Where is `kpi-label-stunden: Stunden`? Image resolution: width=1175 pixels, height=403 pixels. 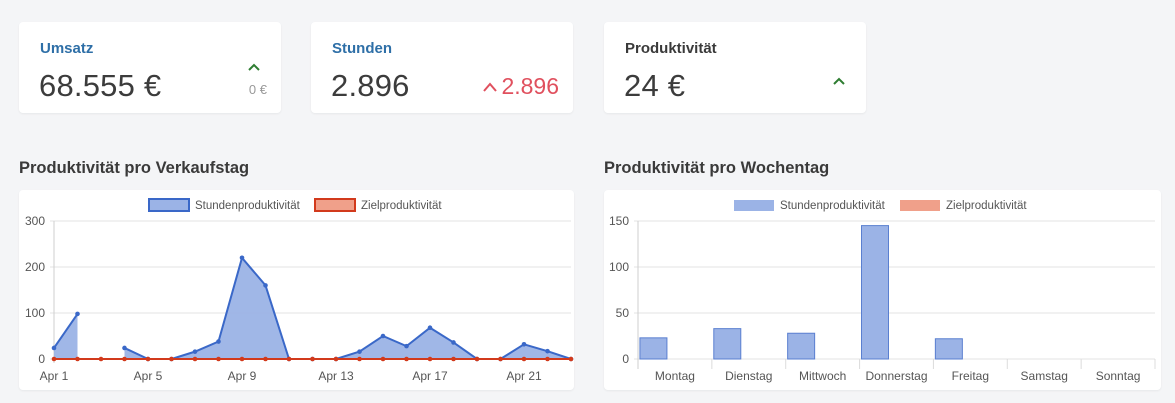
kpi-label-stunden: Stunden is located at coordinates (362, 48).